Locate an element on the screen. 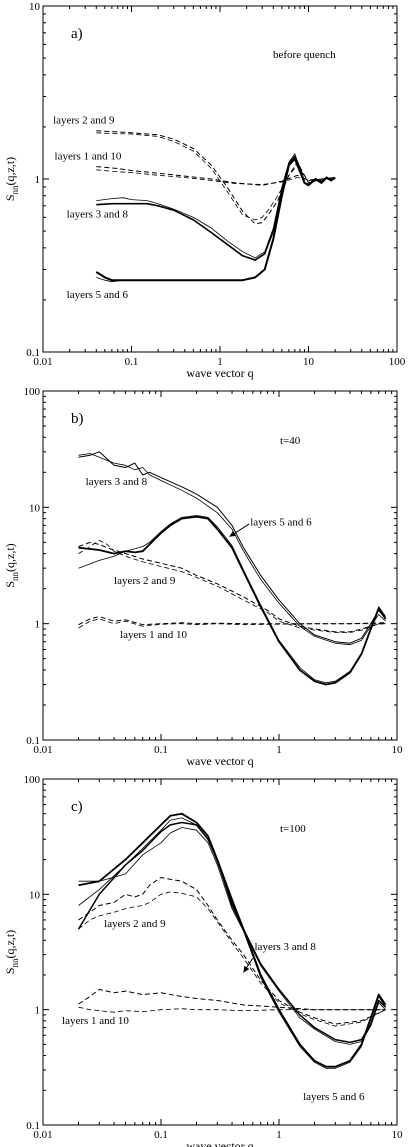 The width and height of the screenshot is (409, 1147). panel-label: b) is located at coordinates (77, 419).